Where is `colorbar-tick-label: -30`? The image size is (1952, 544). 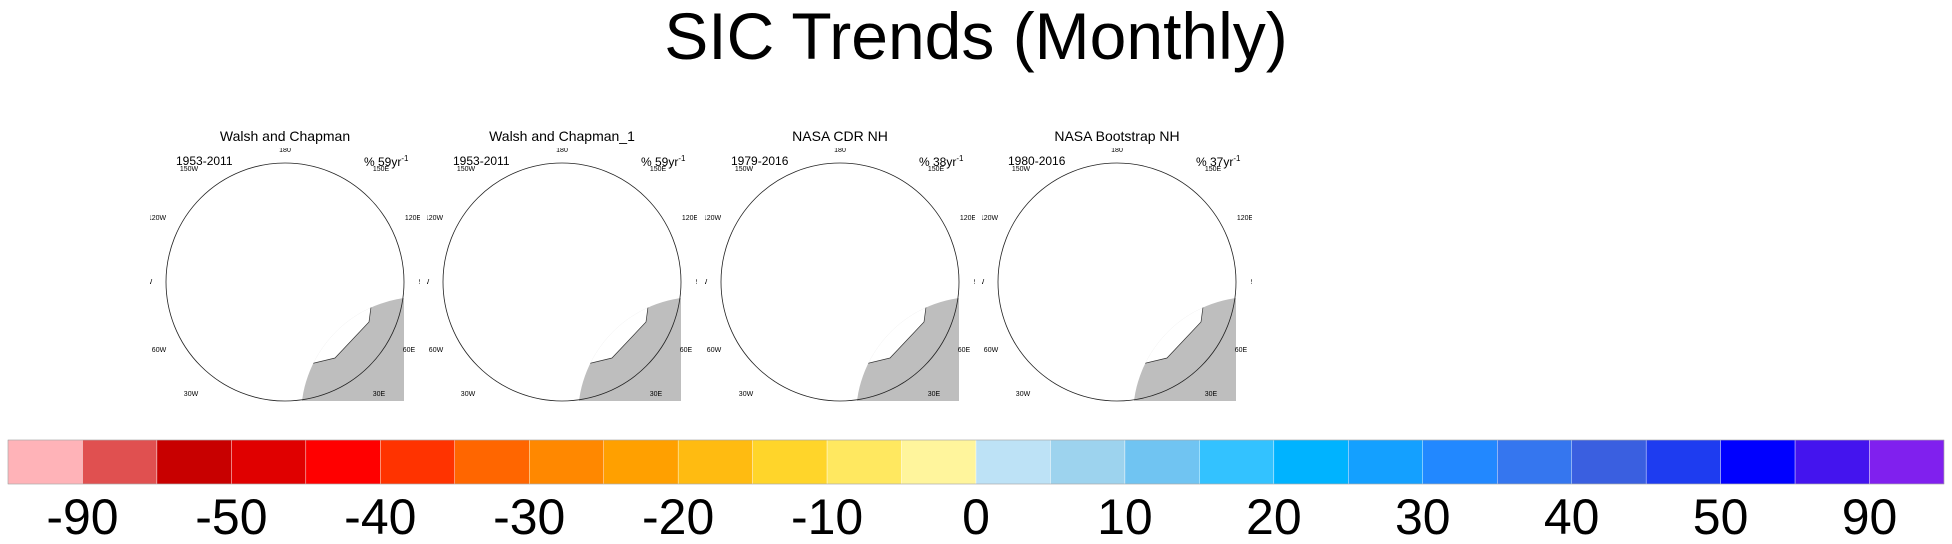 colorbar-tick-label: -30 is located at coordinates (529, 516).